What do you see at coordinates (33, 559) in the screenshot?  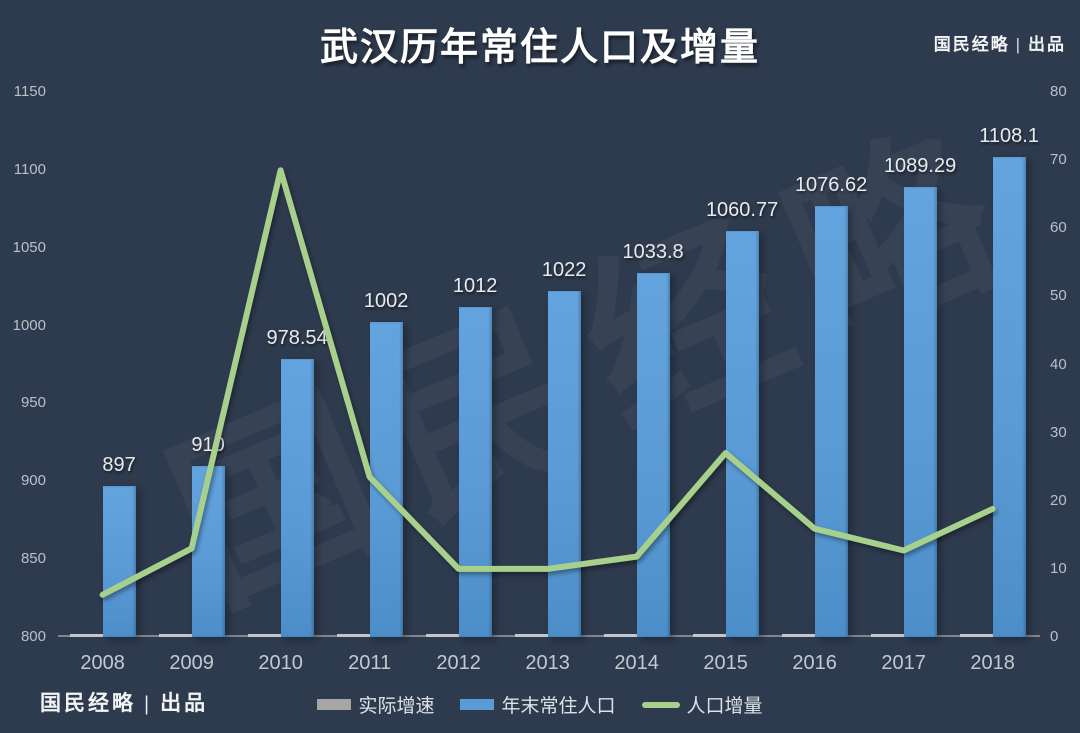 I see `left-axis-tick: 850` at bounding box center [33, 559].